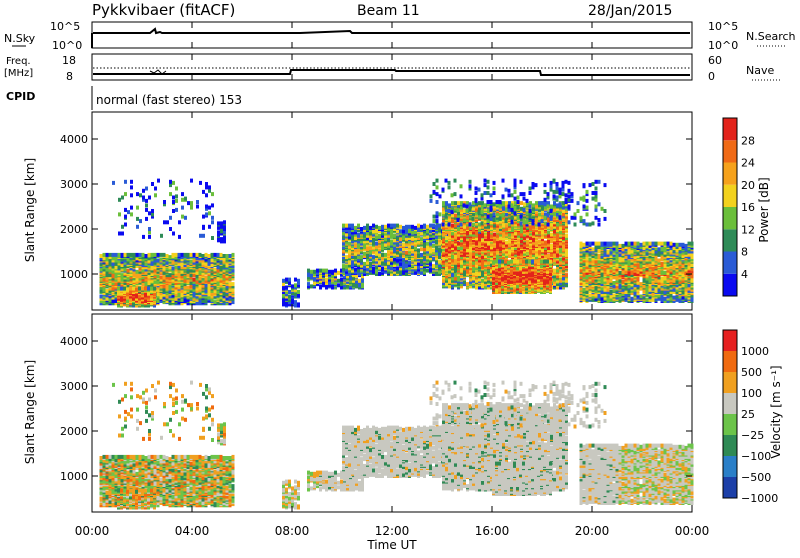 Image resolution: width=800 pixels, height=558 pixels. Describe the element at coordinates (69, 60) in the screenshot. I see `freq-tick-top: 18` at that location.